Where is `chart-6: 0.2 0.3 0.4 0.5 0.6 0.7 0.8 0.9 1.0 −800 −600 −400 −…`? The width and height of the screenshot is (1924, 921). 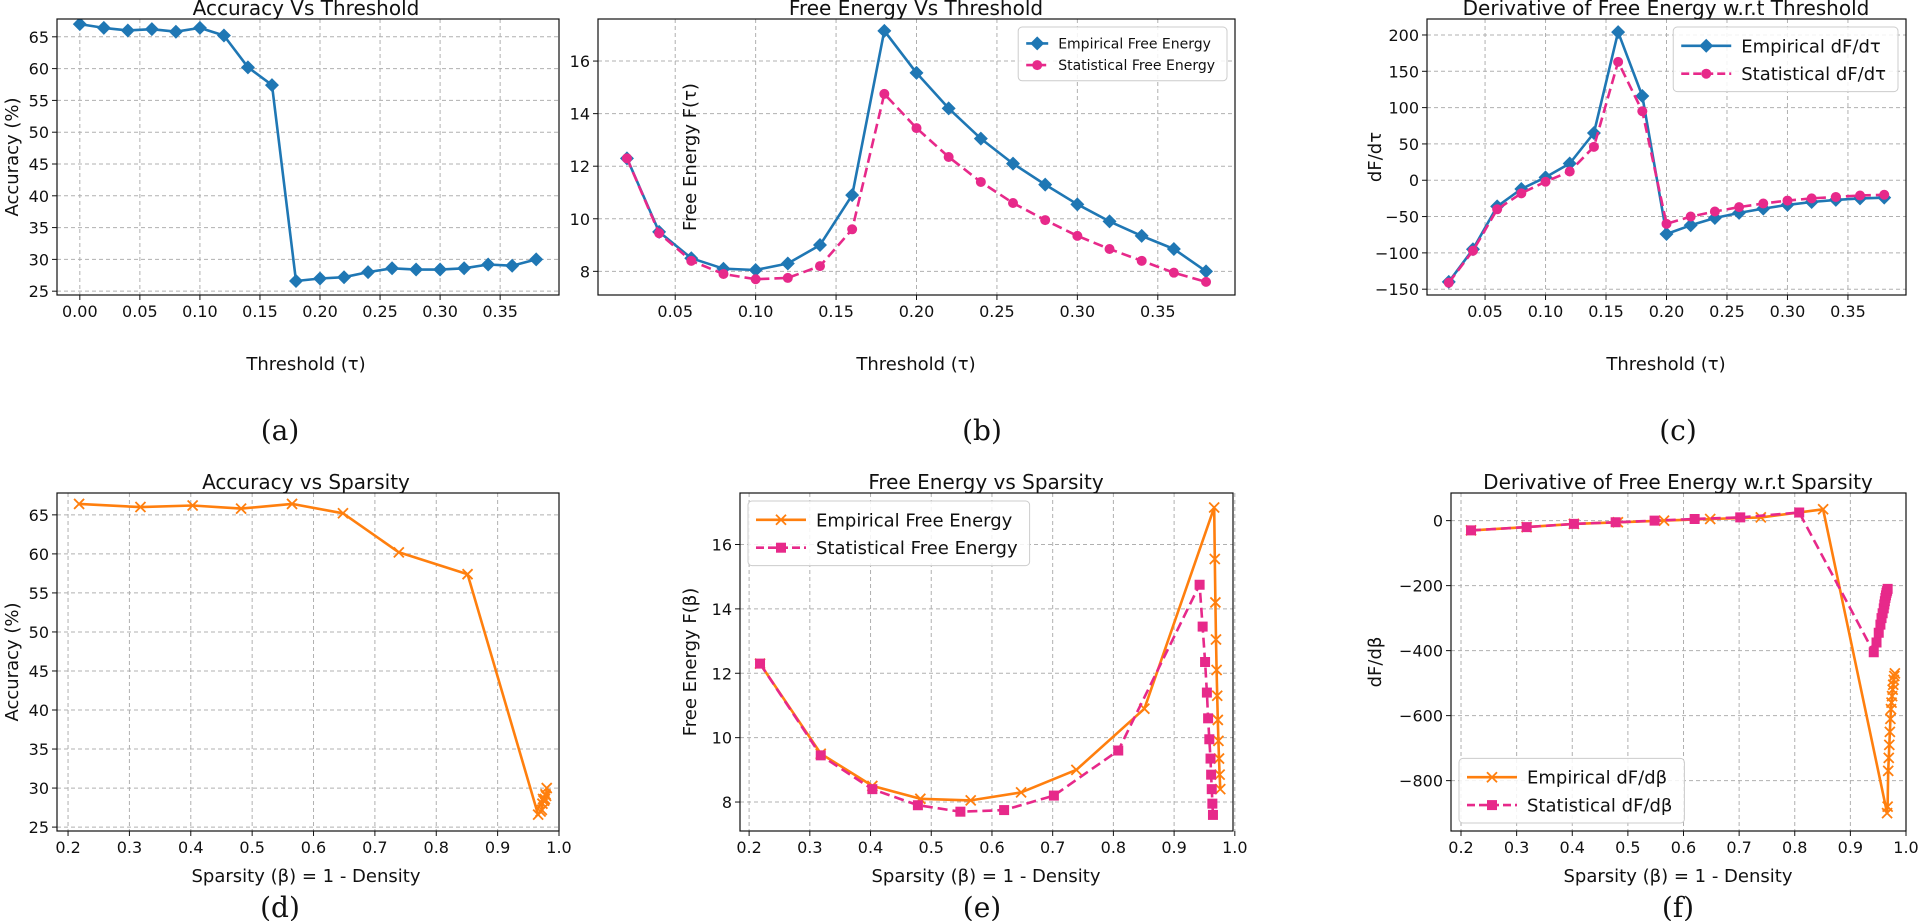 chart-6: 0.2 0.3 0.4 0.5 0.6 0.7 0.8 0.9 1.0 −800 −600 −400 −… is located at coordinates (1642, 695).